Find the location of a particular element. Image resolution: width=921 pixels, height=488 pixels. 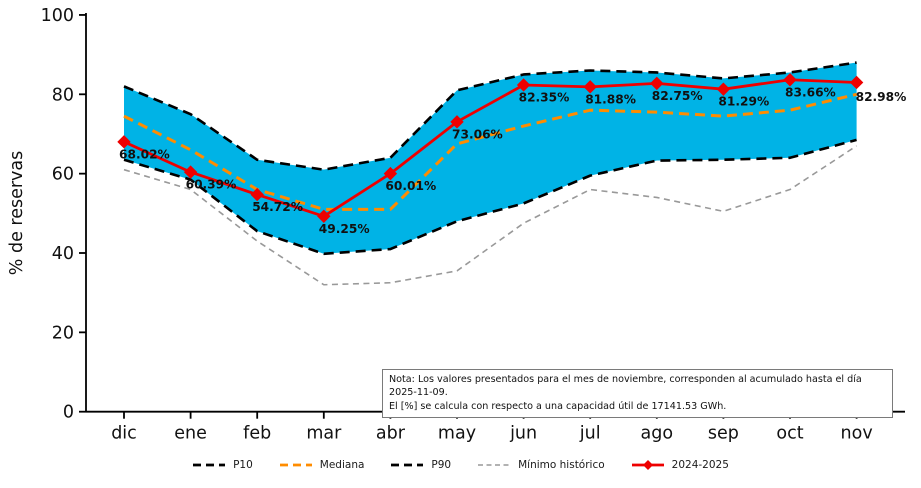

x-tick-label: feb is located at coordinates (257, 434).